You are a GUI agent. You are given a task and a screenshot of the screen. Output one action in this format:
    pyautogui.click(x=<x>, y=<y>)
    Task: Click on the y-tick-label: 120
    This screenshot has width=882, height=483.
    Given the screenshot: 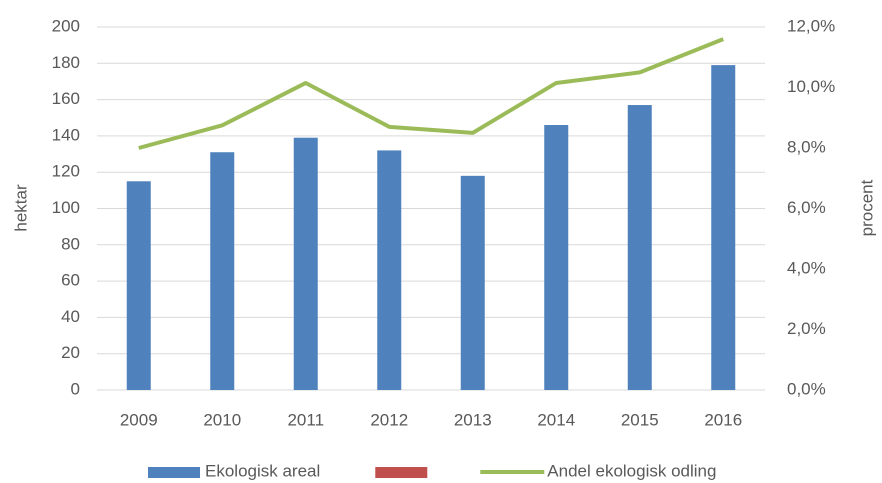 What is the action you would take?
    pyautogui.click(x=66, y=171)
    